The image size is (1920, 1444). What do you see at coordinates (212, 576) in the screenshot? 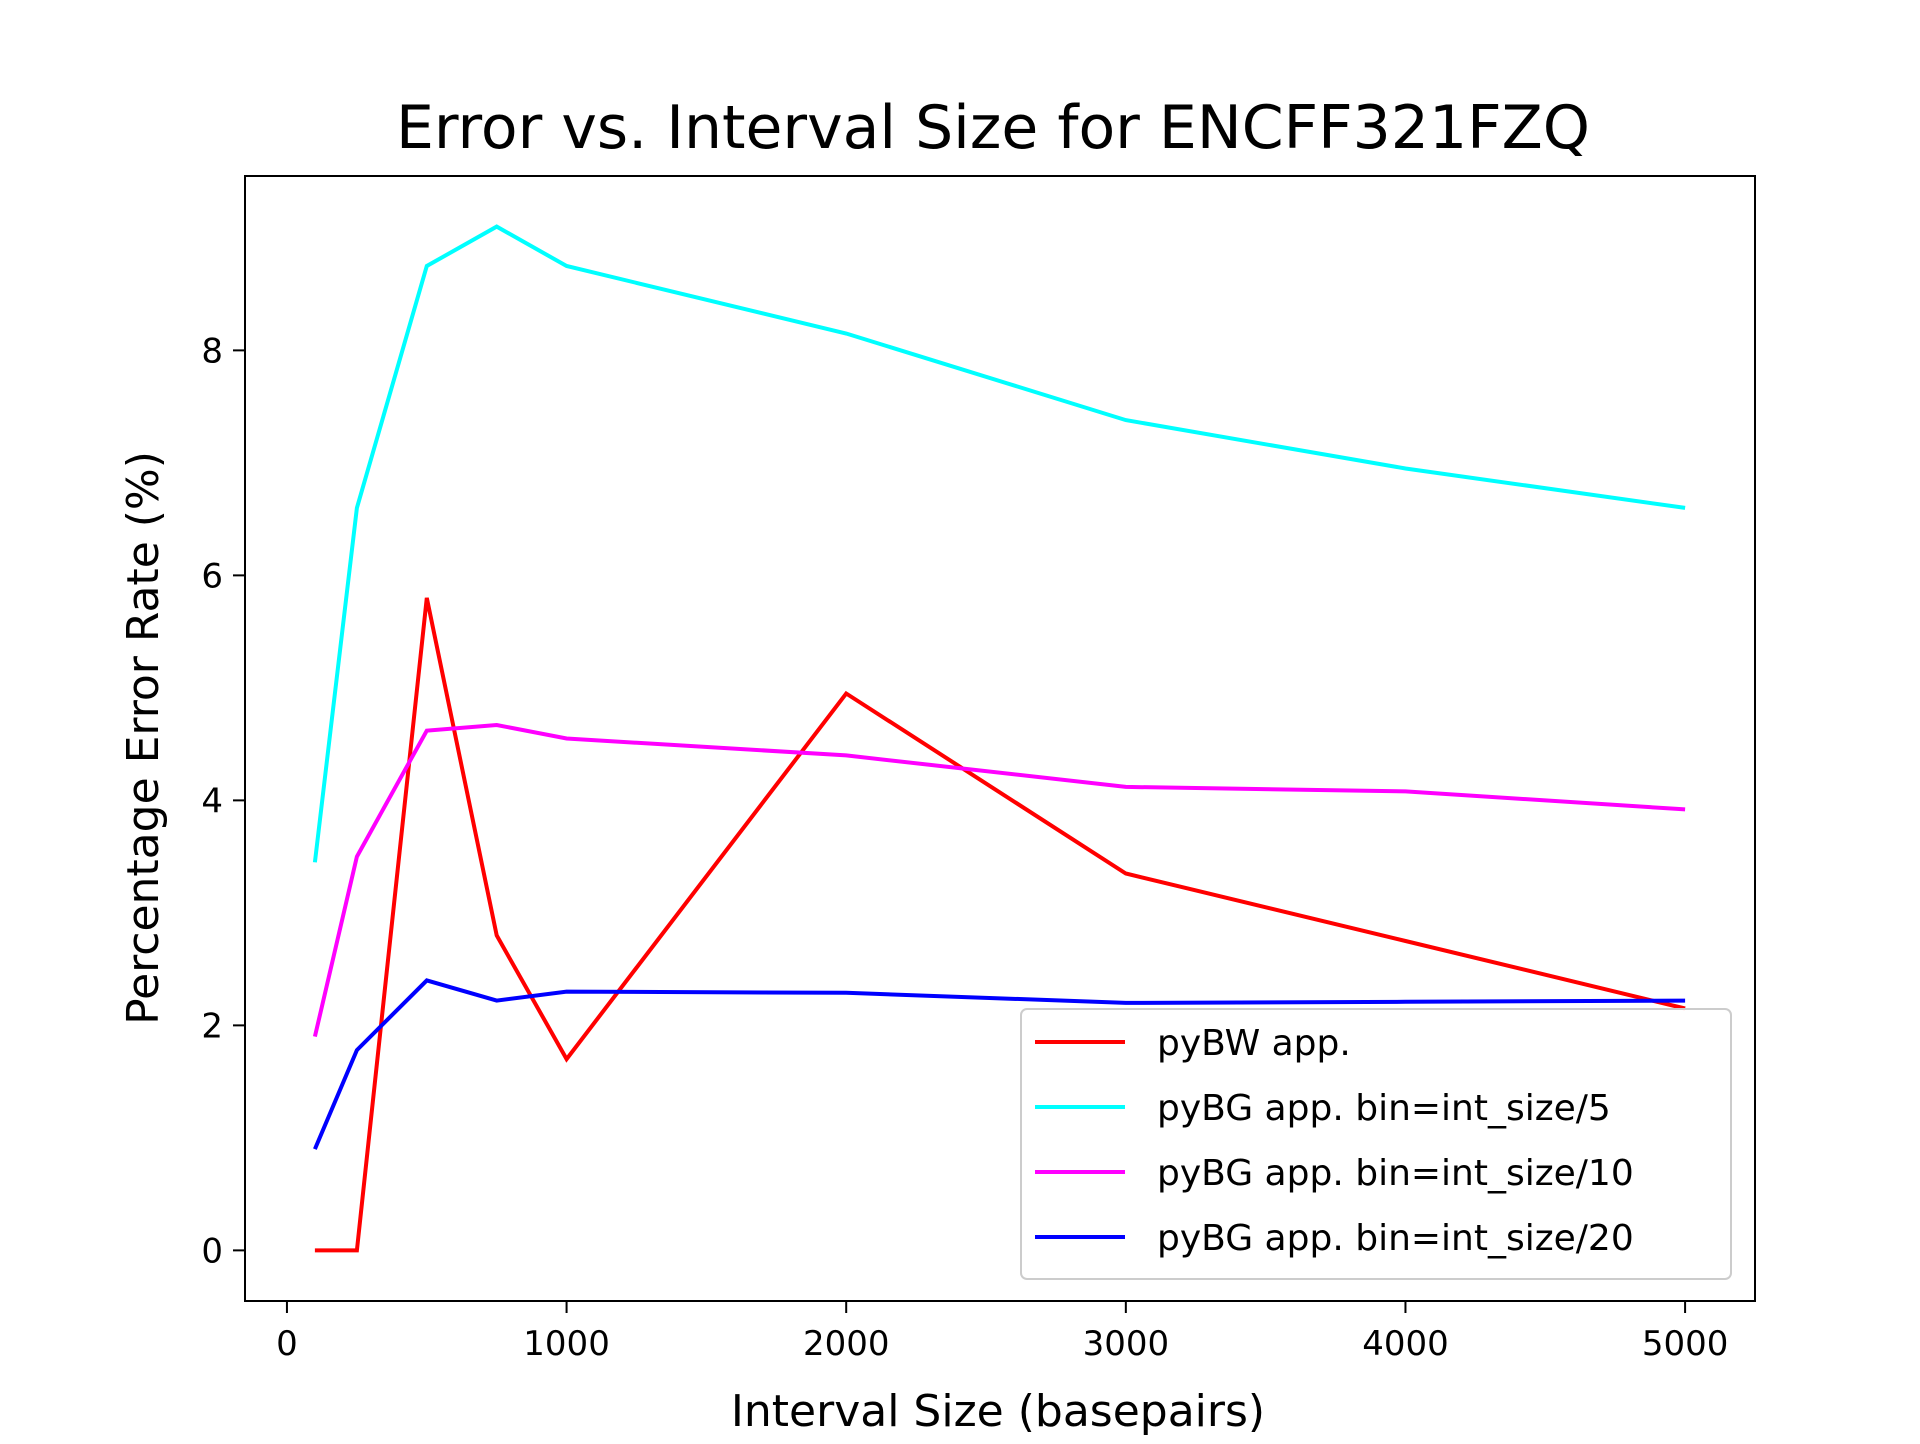
I see `y-tick-label: 6` at bounding box center [212, 576].